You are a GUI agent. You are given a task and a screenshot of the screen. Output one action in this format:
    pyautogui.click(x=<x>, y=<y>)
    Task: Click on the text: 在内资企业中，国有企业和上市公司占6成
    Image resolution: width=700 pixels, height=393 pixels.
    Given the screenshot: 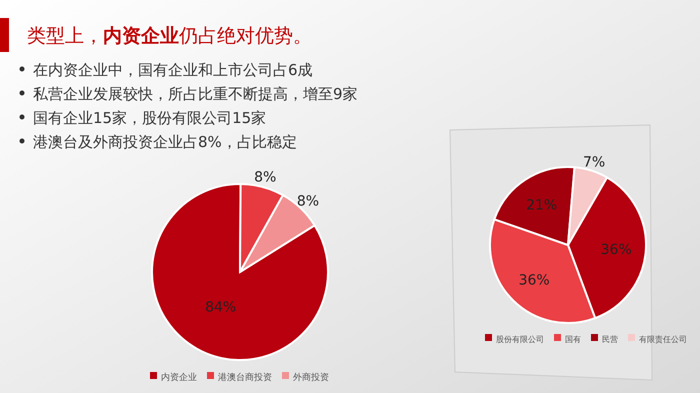 What is the action you would take?
    pyautogui.click(x=173, y=70)
    